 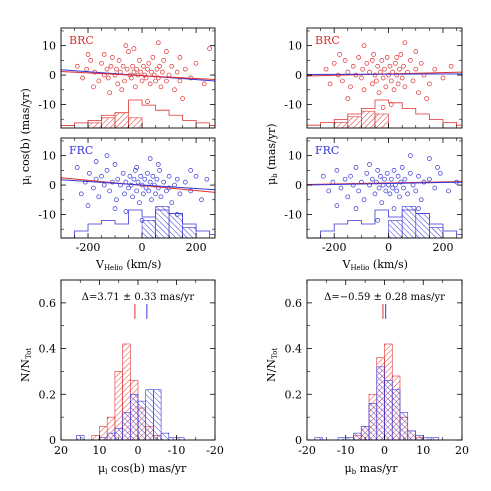 I want to click on y-tick-label: 0.4, so click(x=48, y=349).